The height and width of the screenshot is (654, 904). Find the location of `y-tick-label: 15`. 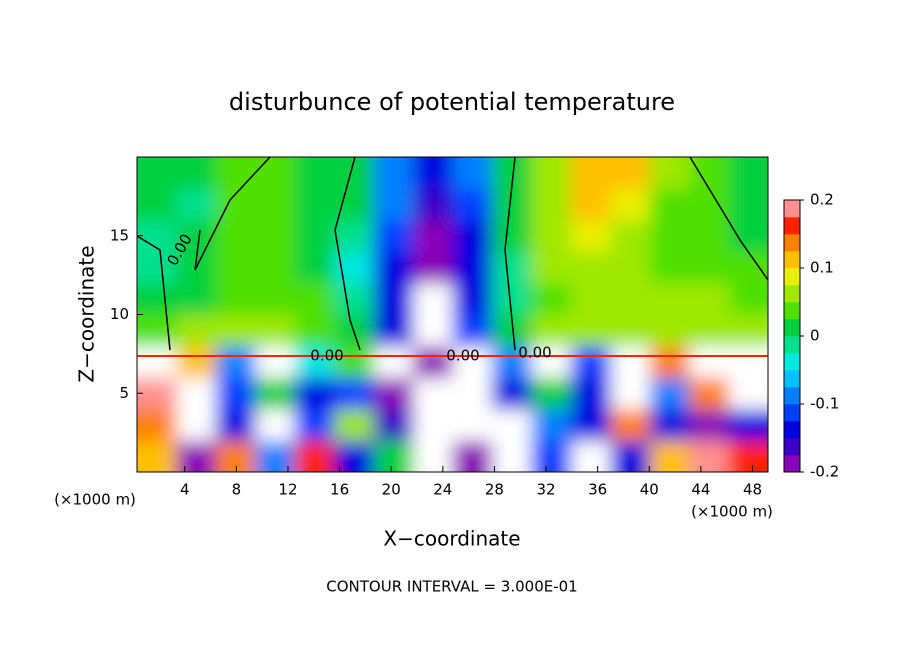

y-tick-label: 15 is located at coordinates (119, 235).